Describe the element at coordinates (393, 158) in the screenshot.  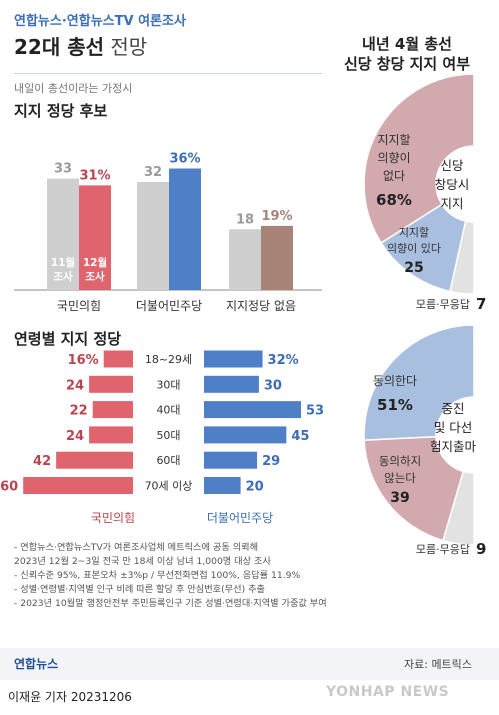
I see `slice-label: 의향이` at that location.